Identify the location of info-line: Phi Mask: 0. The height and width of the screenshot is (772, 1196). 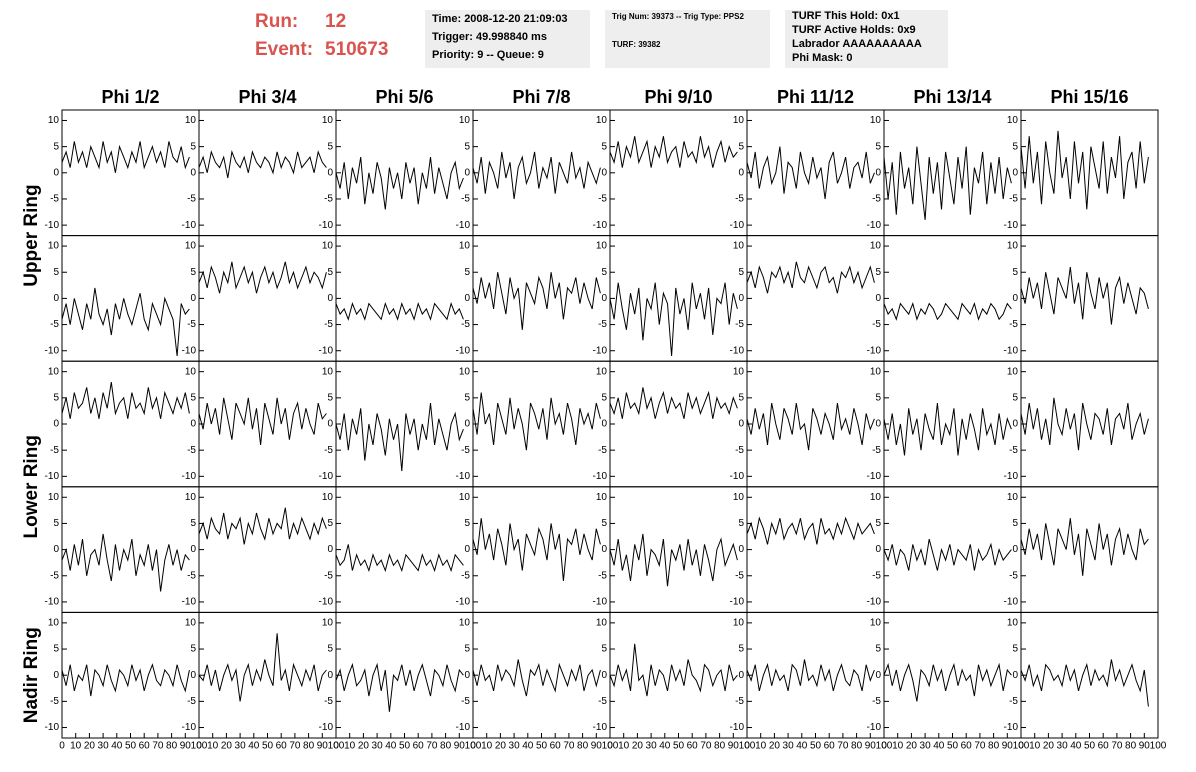
(822, 58).